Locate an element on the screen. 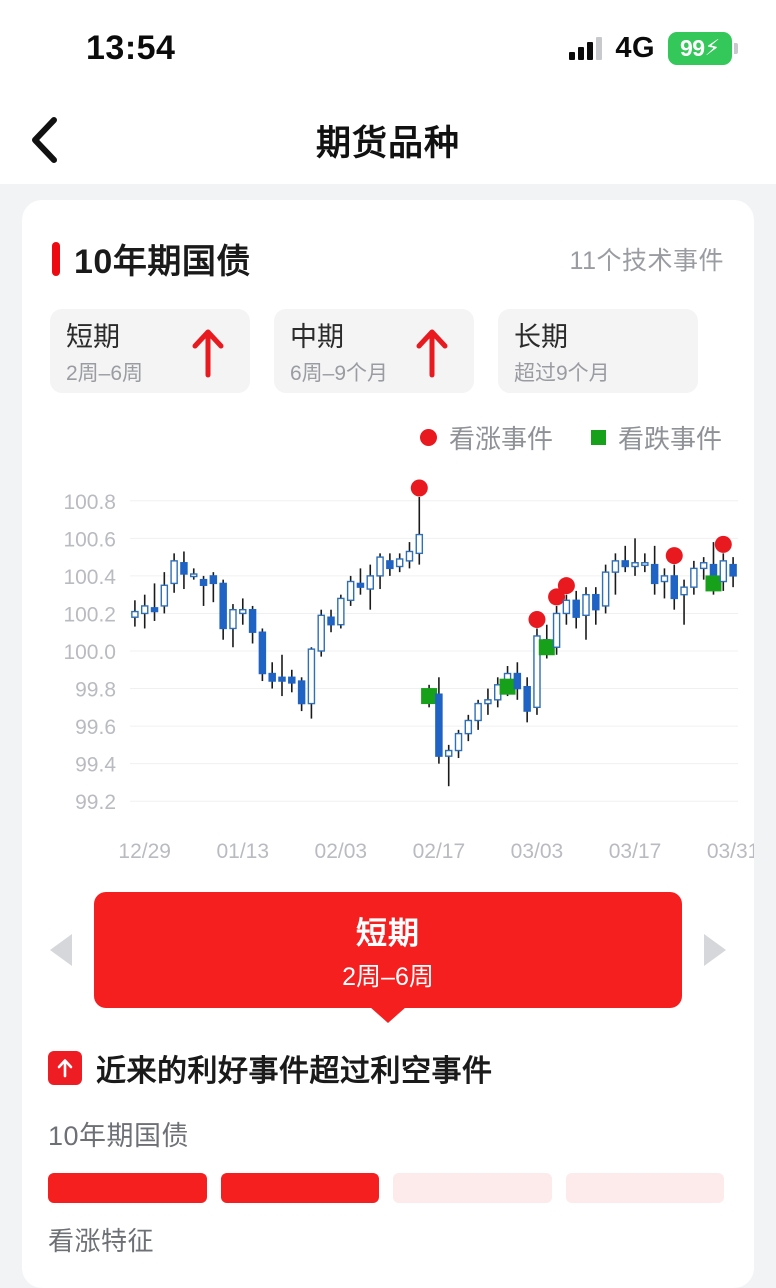 This screenshot has height=1288, width=776. chip-range-short: 2周–6周 is located at coordinates (105, 374).